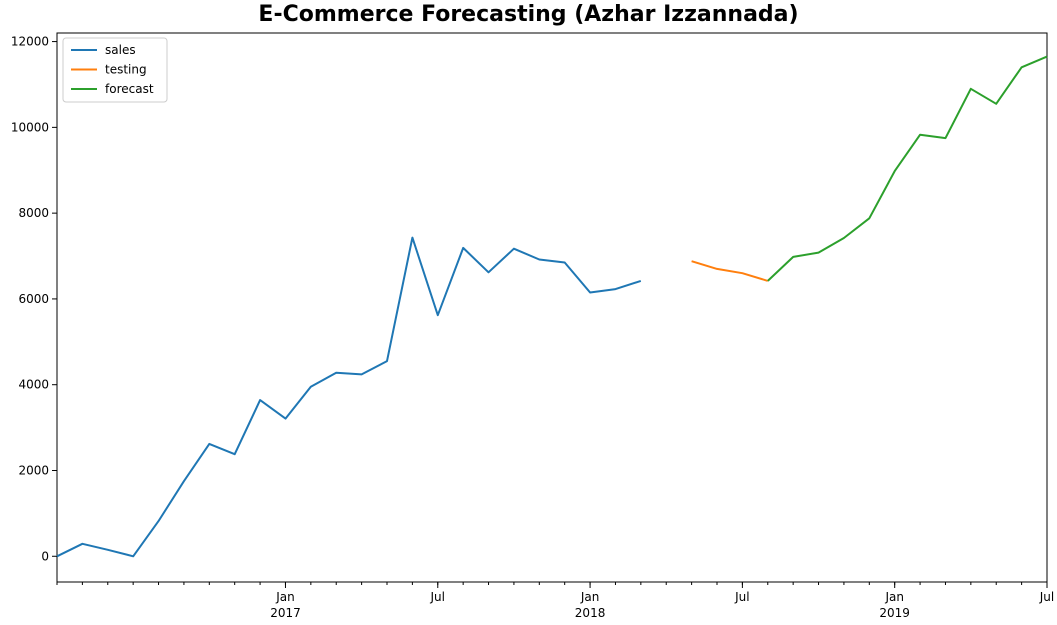  Describe the element at coordinates (45, 556) in the screenshot. I see `y-tick-label: 0` at that location.